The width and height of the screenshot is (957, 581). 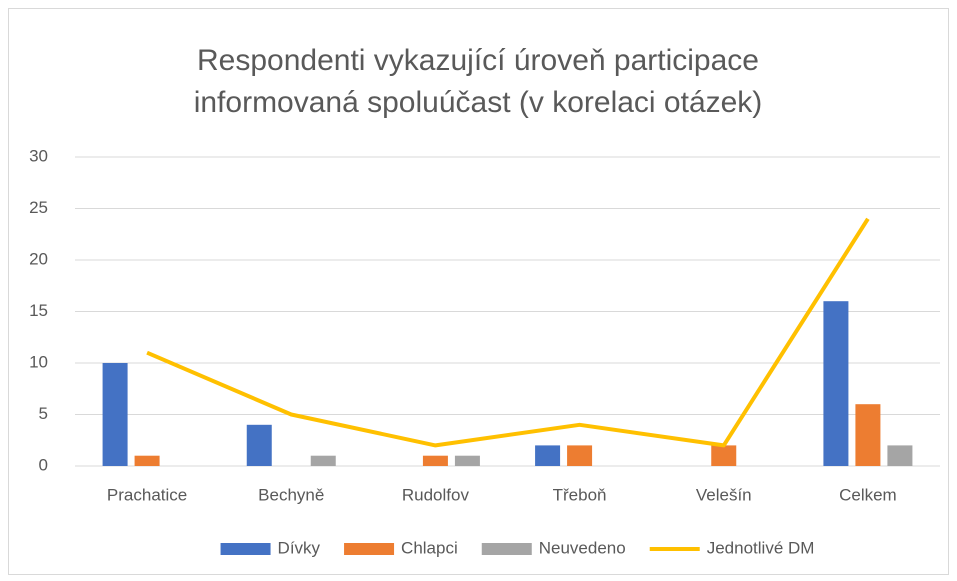 What do you see at coordinates (147, 494) in the screenshot?
I see `x-tick-label: Prachatice` at bounding box center [147, 494].